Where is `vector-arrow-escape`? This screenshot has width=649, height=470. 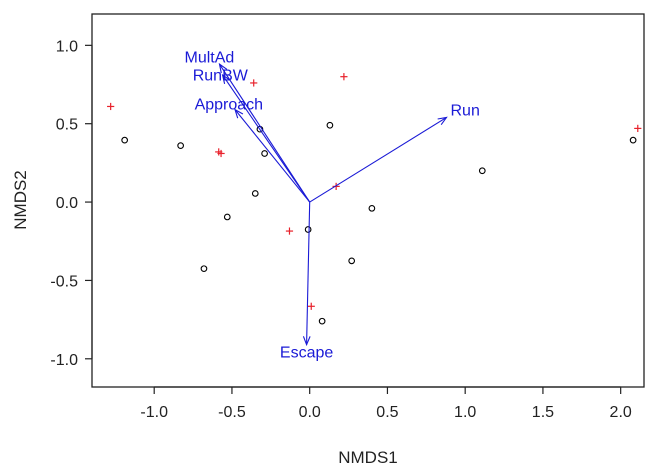 vector-arrow-escape is located at coordinates (306, 274).